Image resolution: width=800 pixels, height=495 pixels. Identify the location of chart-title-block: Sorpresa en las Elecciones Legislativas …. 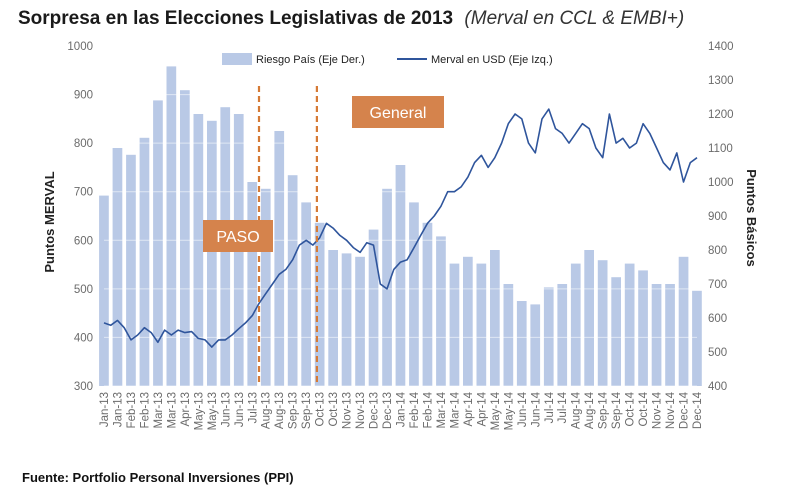
(351, 19).